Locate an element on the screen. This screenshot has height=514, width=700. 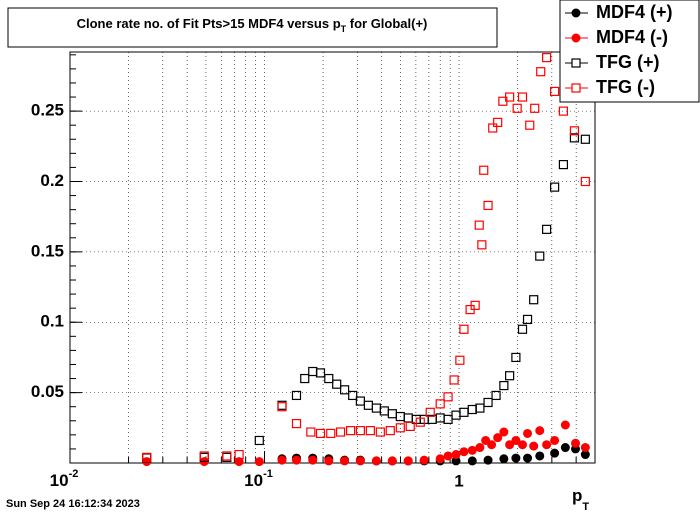
legend-label: MDF4 (+) is located at coordinates (634, 12).